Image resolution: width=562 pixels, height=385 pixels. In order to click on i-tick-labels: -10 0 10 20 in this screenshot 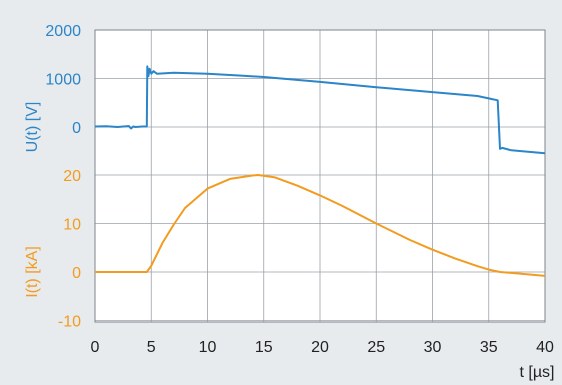, I will do `click(69, 249)`.